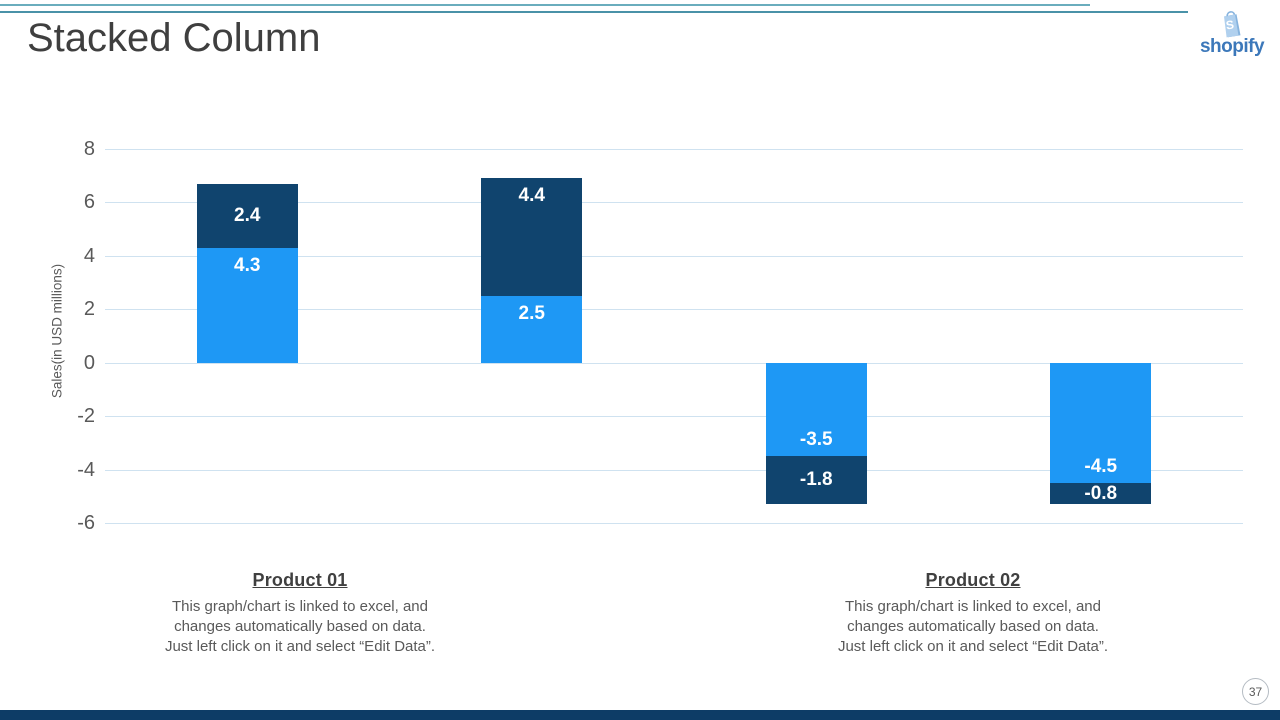 This screenshot has height=720, width=1280. What do you see at coordinates (57, 331) in the screenshot?
I see `y-axis-title: Sales(in USD millions)` at bounding box center [57, 331].